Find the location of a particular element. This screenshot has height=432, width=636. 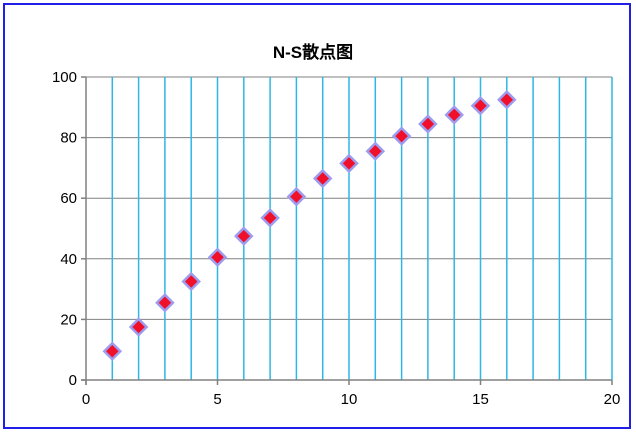

y-tick-label: 40 is located at coordinates (68, 259).